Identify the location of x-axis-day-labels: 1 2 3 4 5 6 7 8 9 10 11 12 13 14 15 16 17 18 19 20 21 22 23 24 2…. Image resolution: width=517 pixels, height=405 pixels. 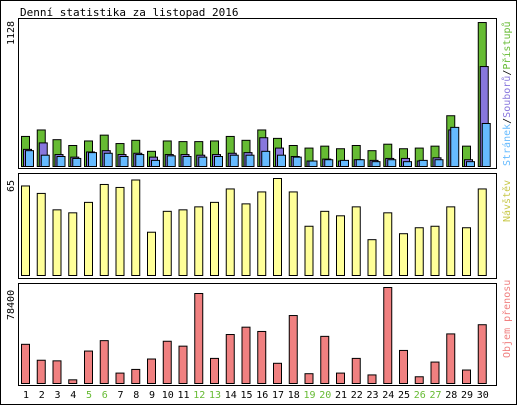
(256, 395).